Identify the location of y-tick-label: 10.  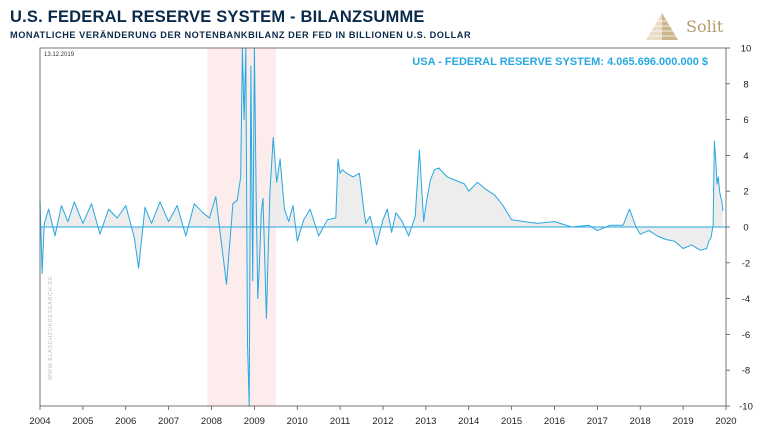
(746, 49).